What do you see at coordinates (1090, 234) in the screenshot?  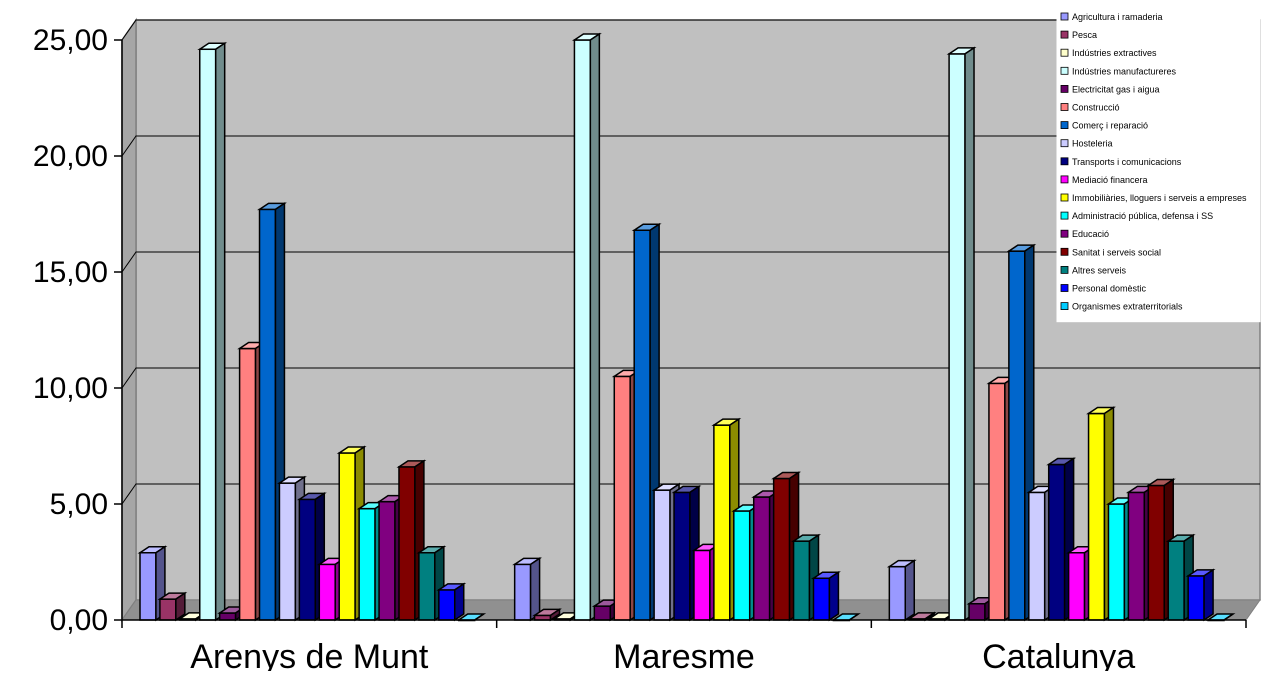 I see `legend-label: Educació` at bounding box center [1090, 234].